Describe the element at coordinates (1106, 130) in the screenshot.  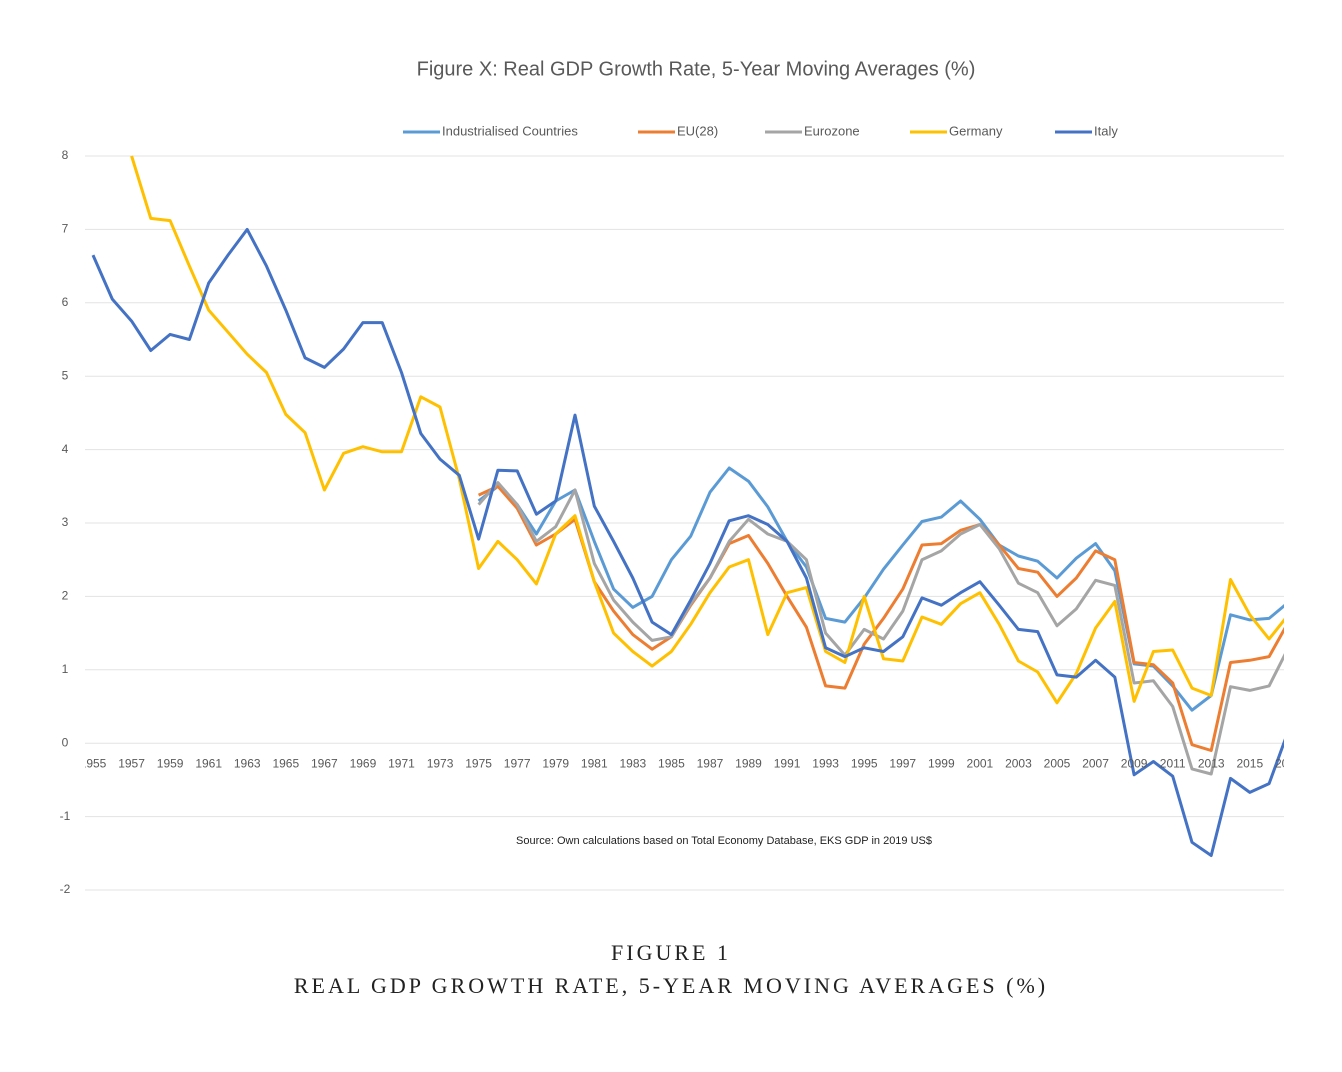
I see `legend-label: Italy` at that location.